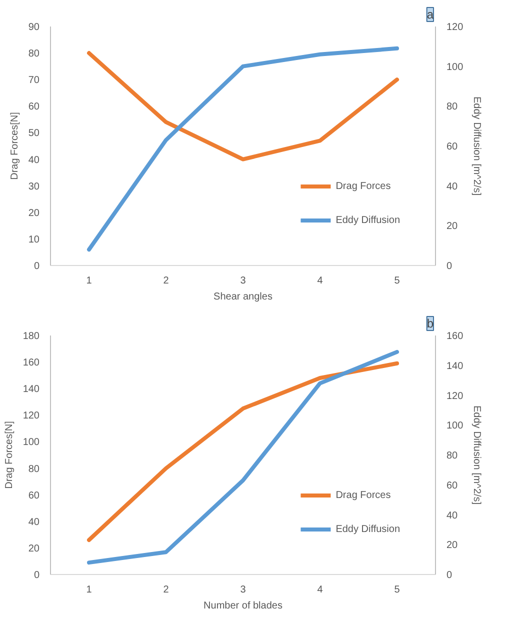  What do you see at coordinates (31, 390) in the screenshot?
I see `y-tick-label: 140` at bounding box center [31, 390].